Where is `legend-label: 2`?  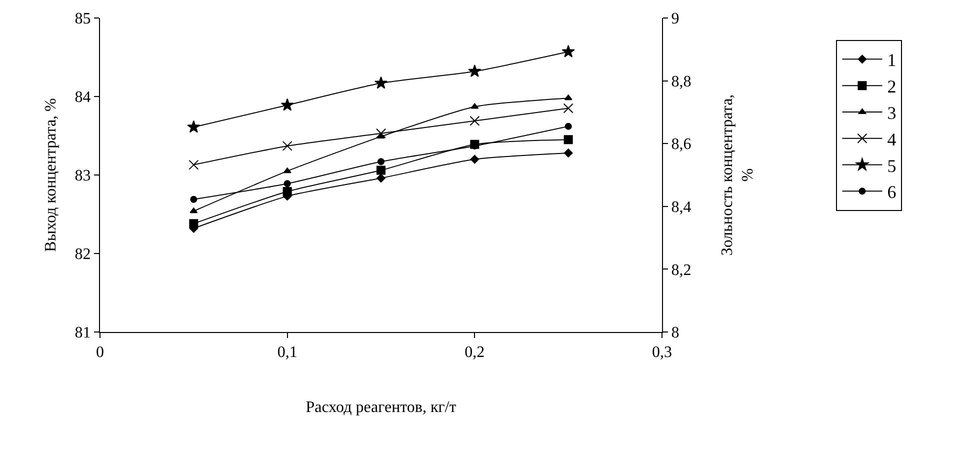
legend-label: 2 is located at coordinates (891, 86).